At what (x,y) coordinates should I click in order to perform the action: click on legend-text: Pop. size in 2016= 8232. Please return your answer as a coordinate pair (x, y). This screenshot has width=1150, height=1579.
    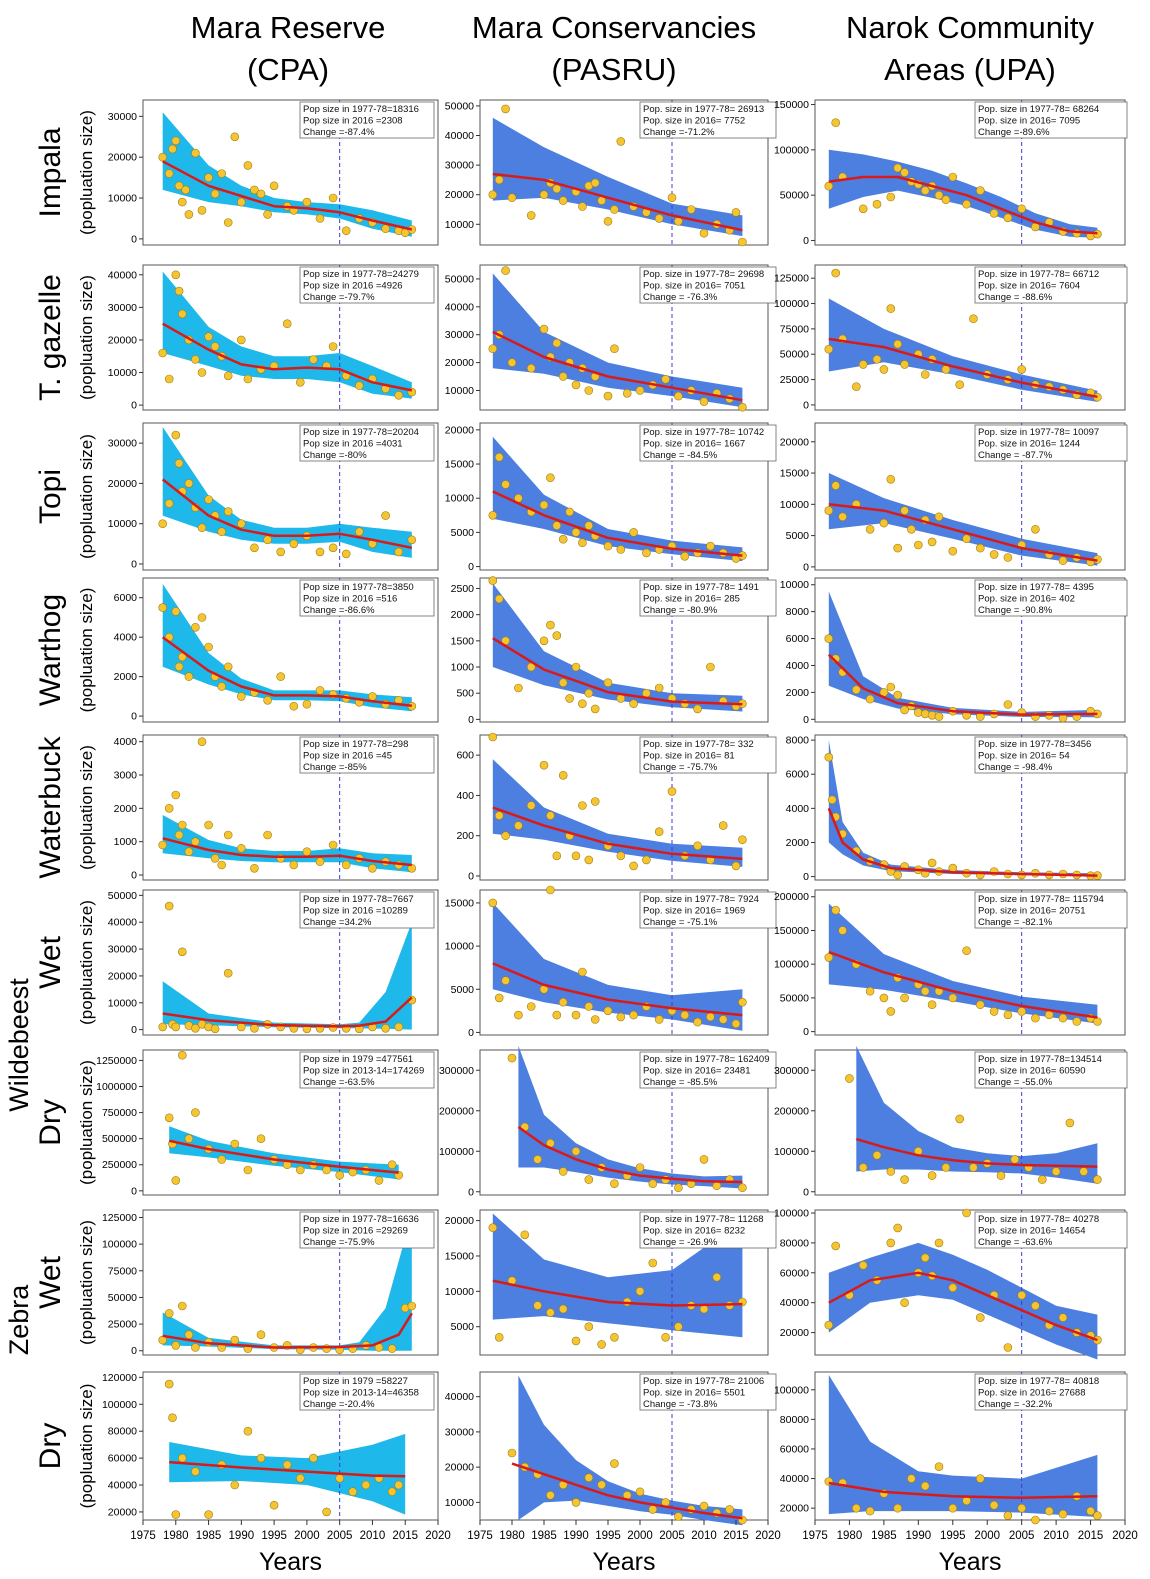
    Looking at the image, I should click on (694, 1231).